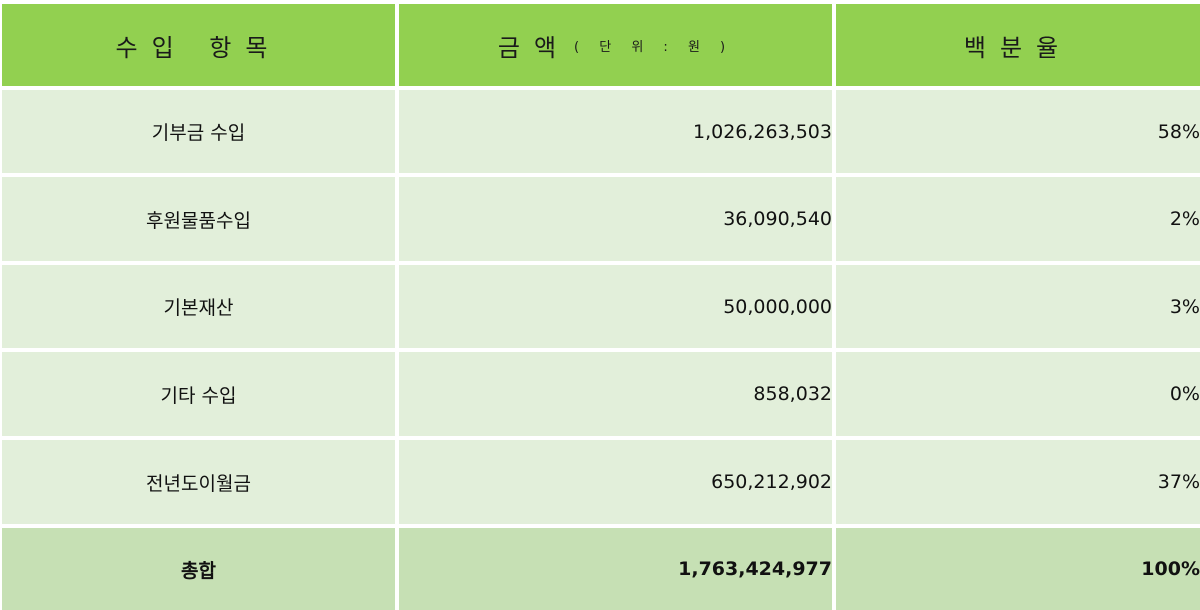 Image resolution: width=1200 pixels, height=610 pixels. What do you see at coordinates (1018, 482) in the screenshot?
I see `row-percent: 37%` at bounding box center [1018, 482].